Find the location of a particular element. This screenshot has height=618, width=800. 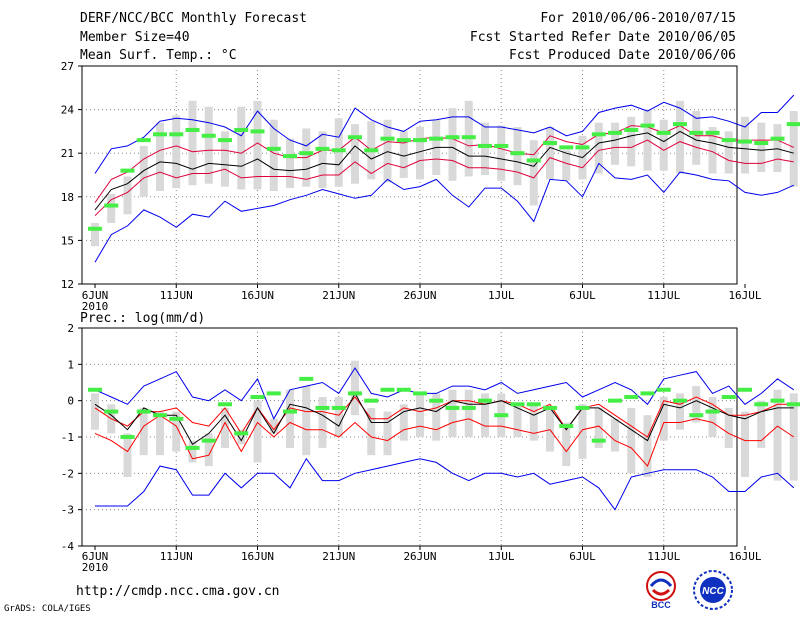

x-tick-label: 16JUL is located at coordinates (744, 556).